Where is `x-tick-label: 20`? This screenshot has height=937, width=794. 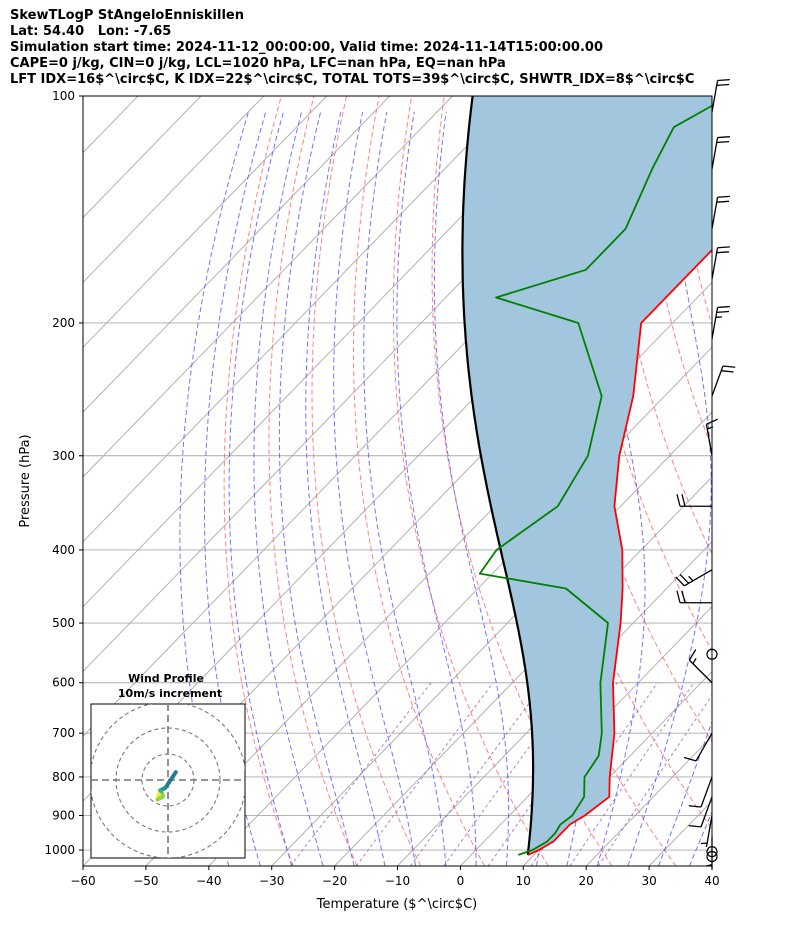
x-tick-label: 20 is located at coordinates (586, 881).